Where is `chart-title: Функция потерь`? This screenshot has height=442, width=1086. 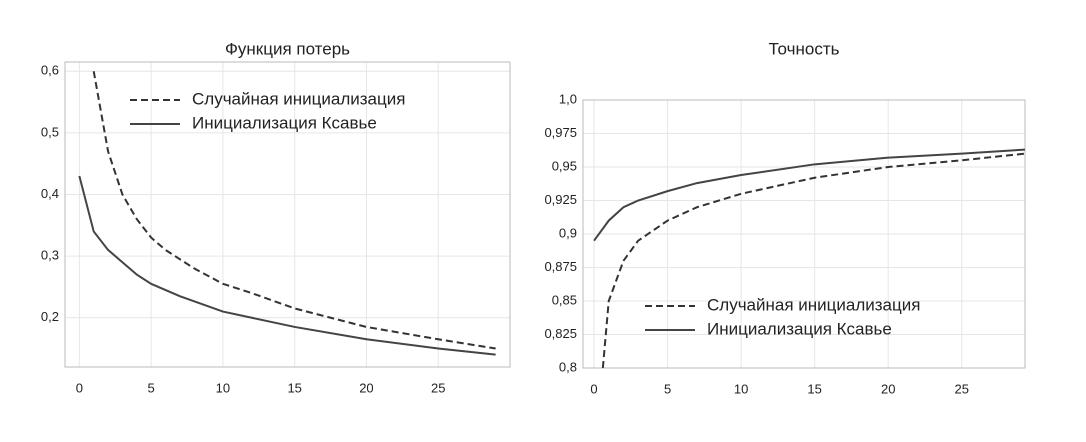
chart-title: Функция потерь is located at coordinates (287, 48).